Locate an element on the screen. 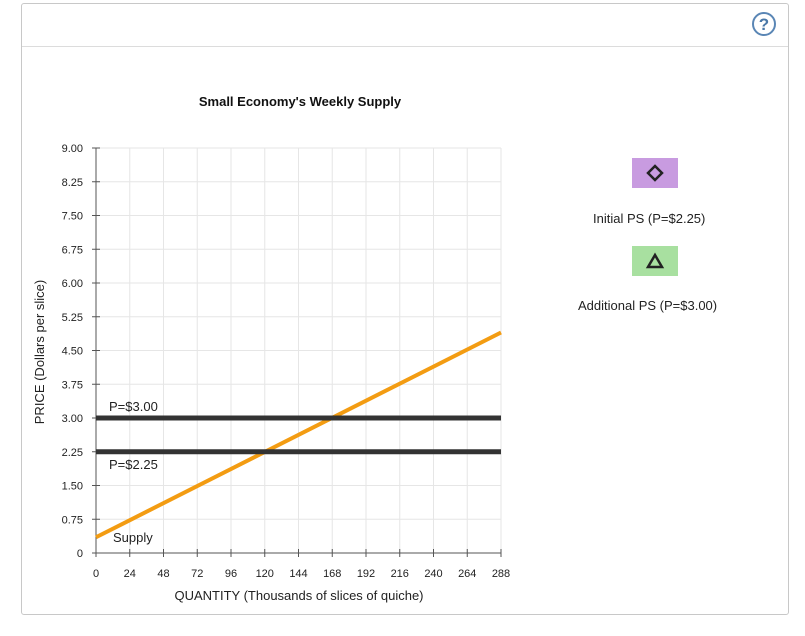 This screenshot has height=636, width=805. y-tick-label: 4.50 is located at coordinates (72, 352).